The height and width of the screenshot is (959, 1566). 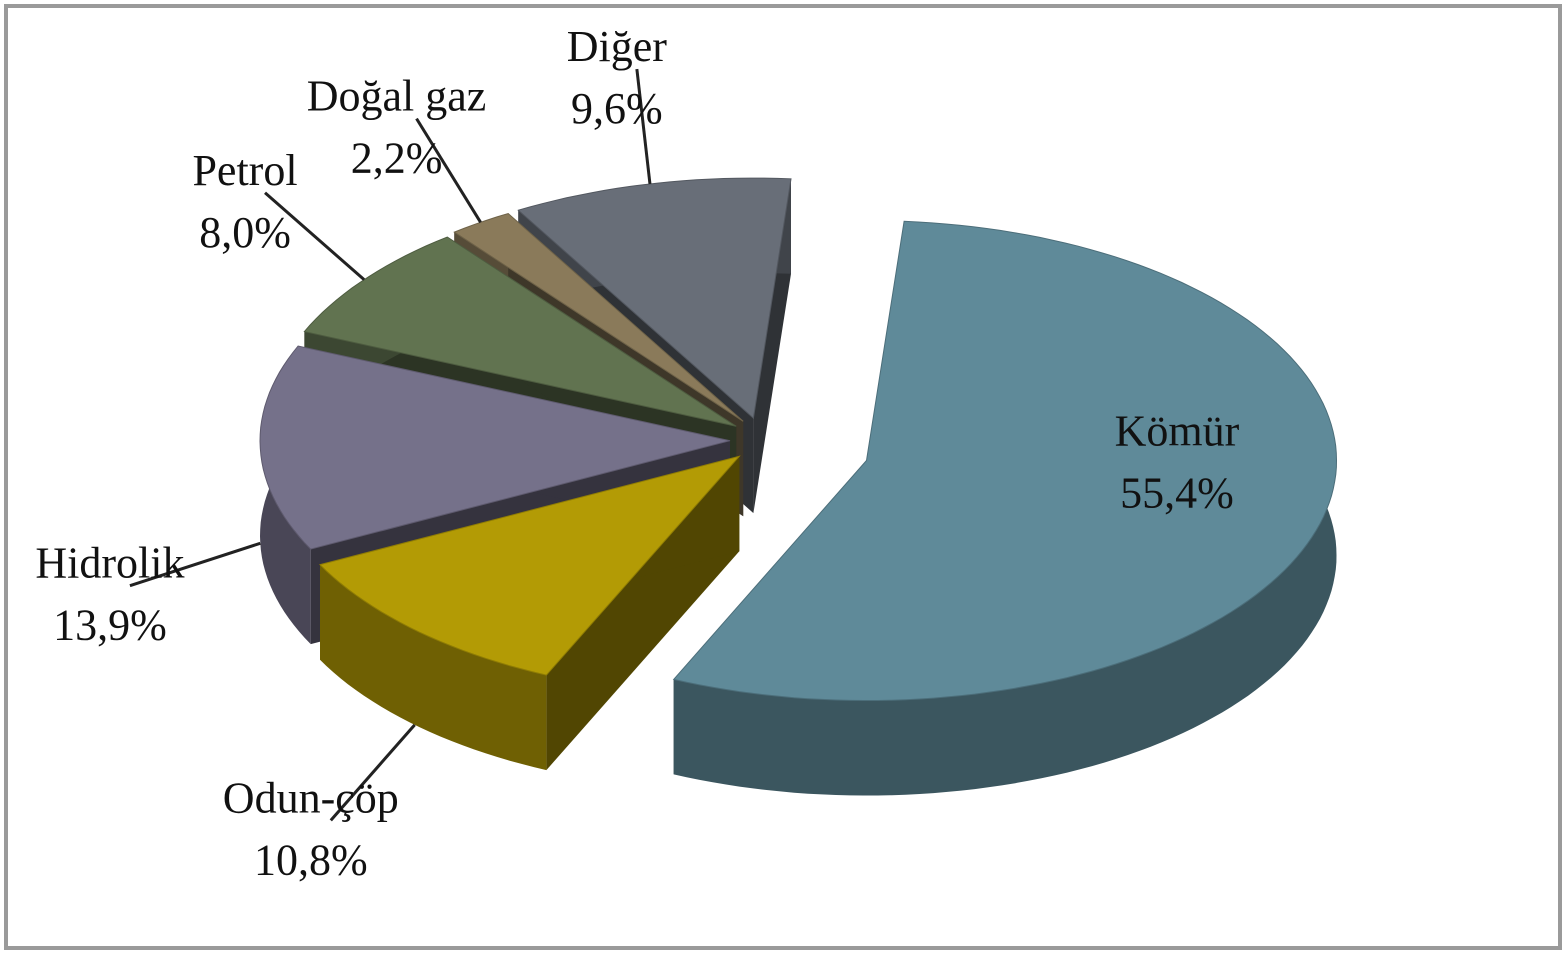 I want to click on slice-value-label: 9,6%, so click(x=617, y=108).